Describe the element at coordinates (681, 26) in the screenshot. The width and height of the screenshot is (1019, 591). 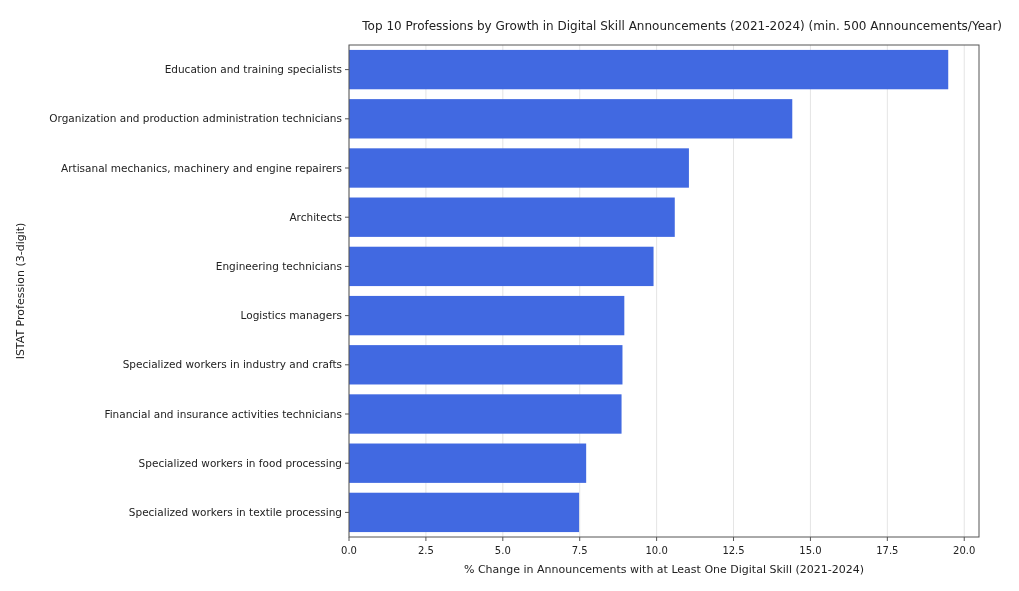
I see `chart-title: Top 10 Professions by Growth in Digital Skill Announcements (2021-2024) (min. 500 Announcements/Year)` at that location.